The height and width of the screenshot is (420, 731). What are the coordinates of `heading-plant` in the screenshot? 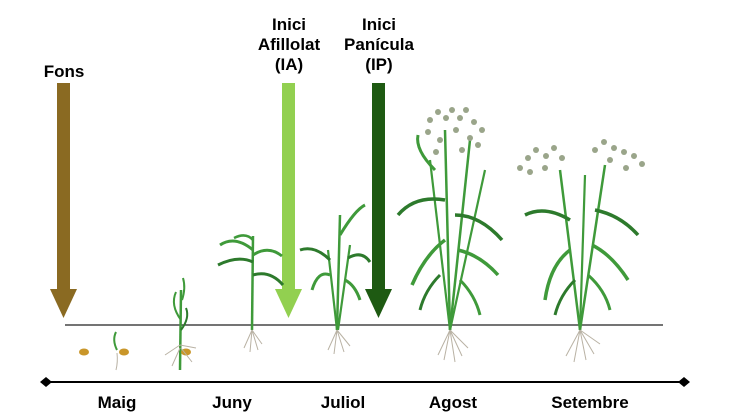 It's located at (450, 235).